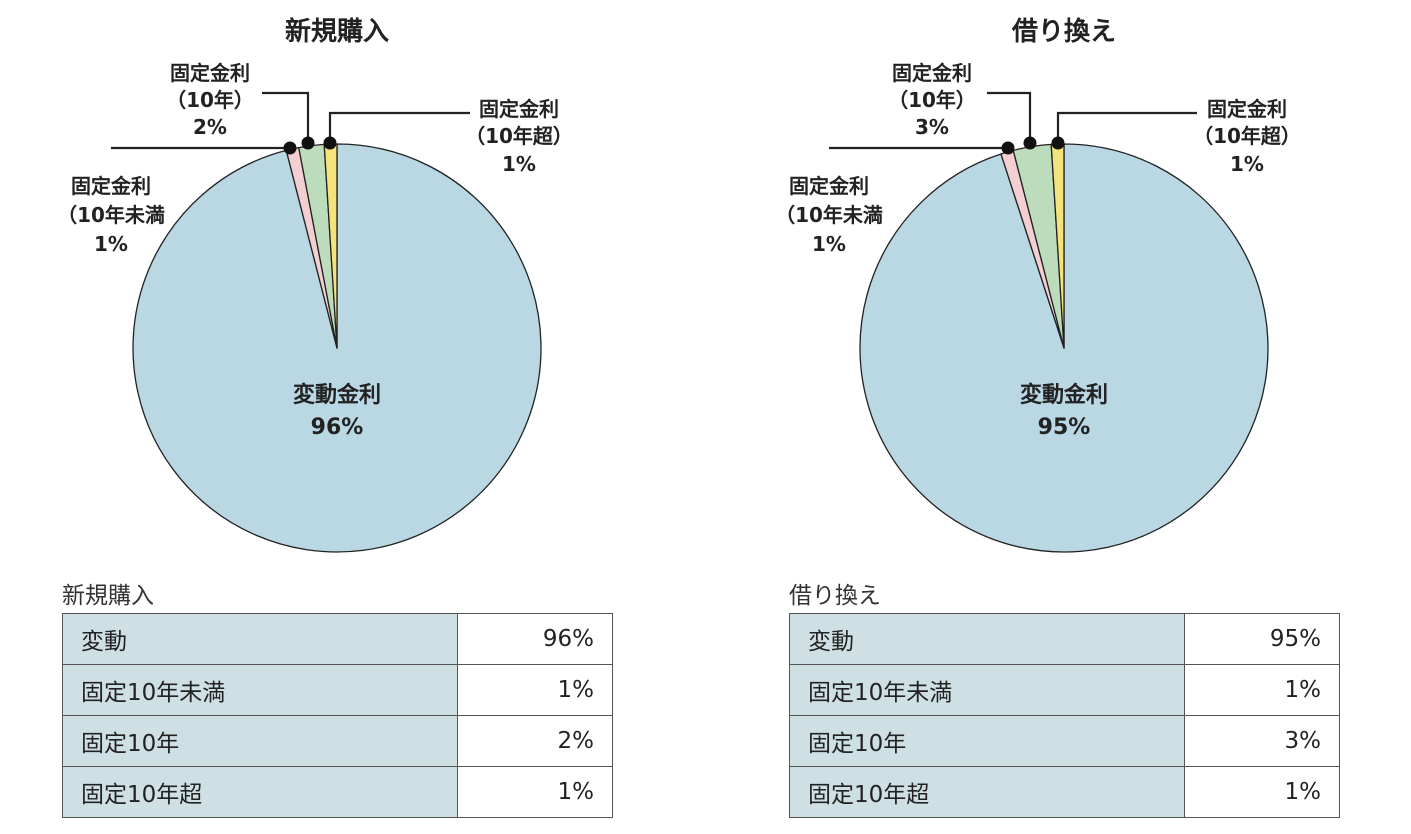 This screenshot has width=1411, height=834. I want to click on row-value: 95%, so click(1262, 639).